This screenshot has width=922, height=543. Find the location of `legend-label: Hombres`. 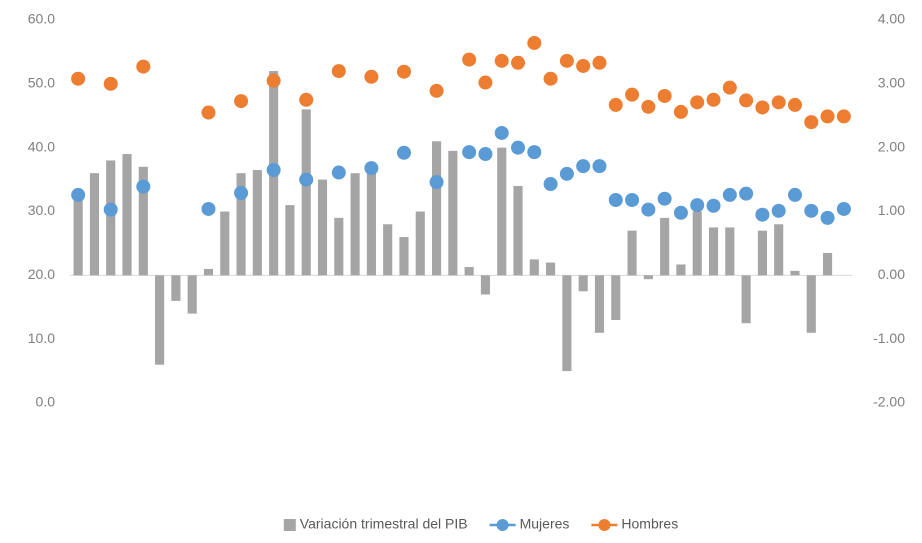

legend-label: Hombres is located at coordinates (649, 524).